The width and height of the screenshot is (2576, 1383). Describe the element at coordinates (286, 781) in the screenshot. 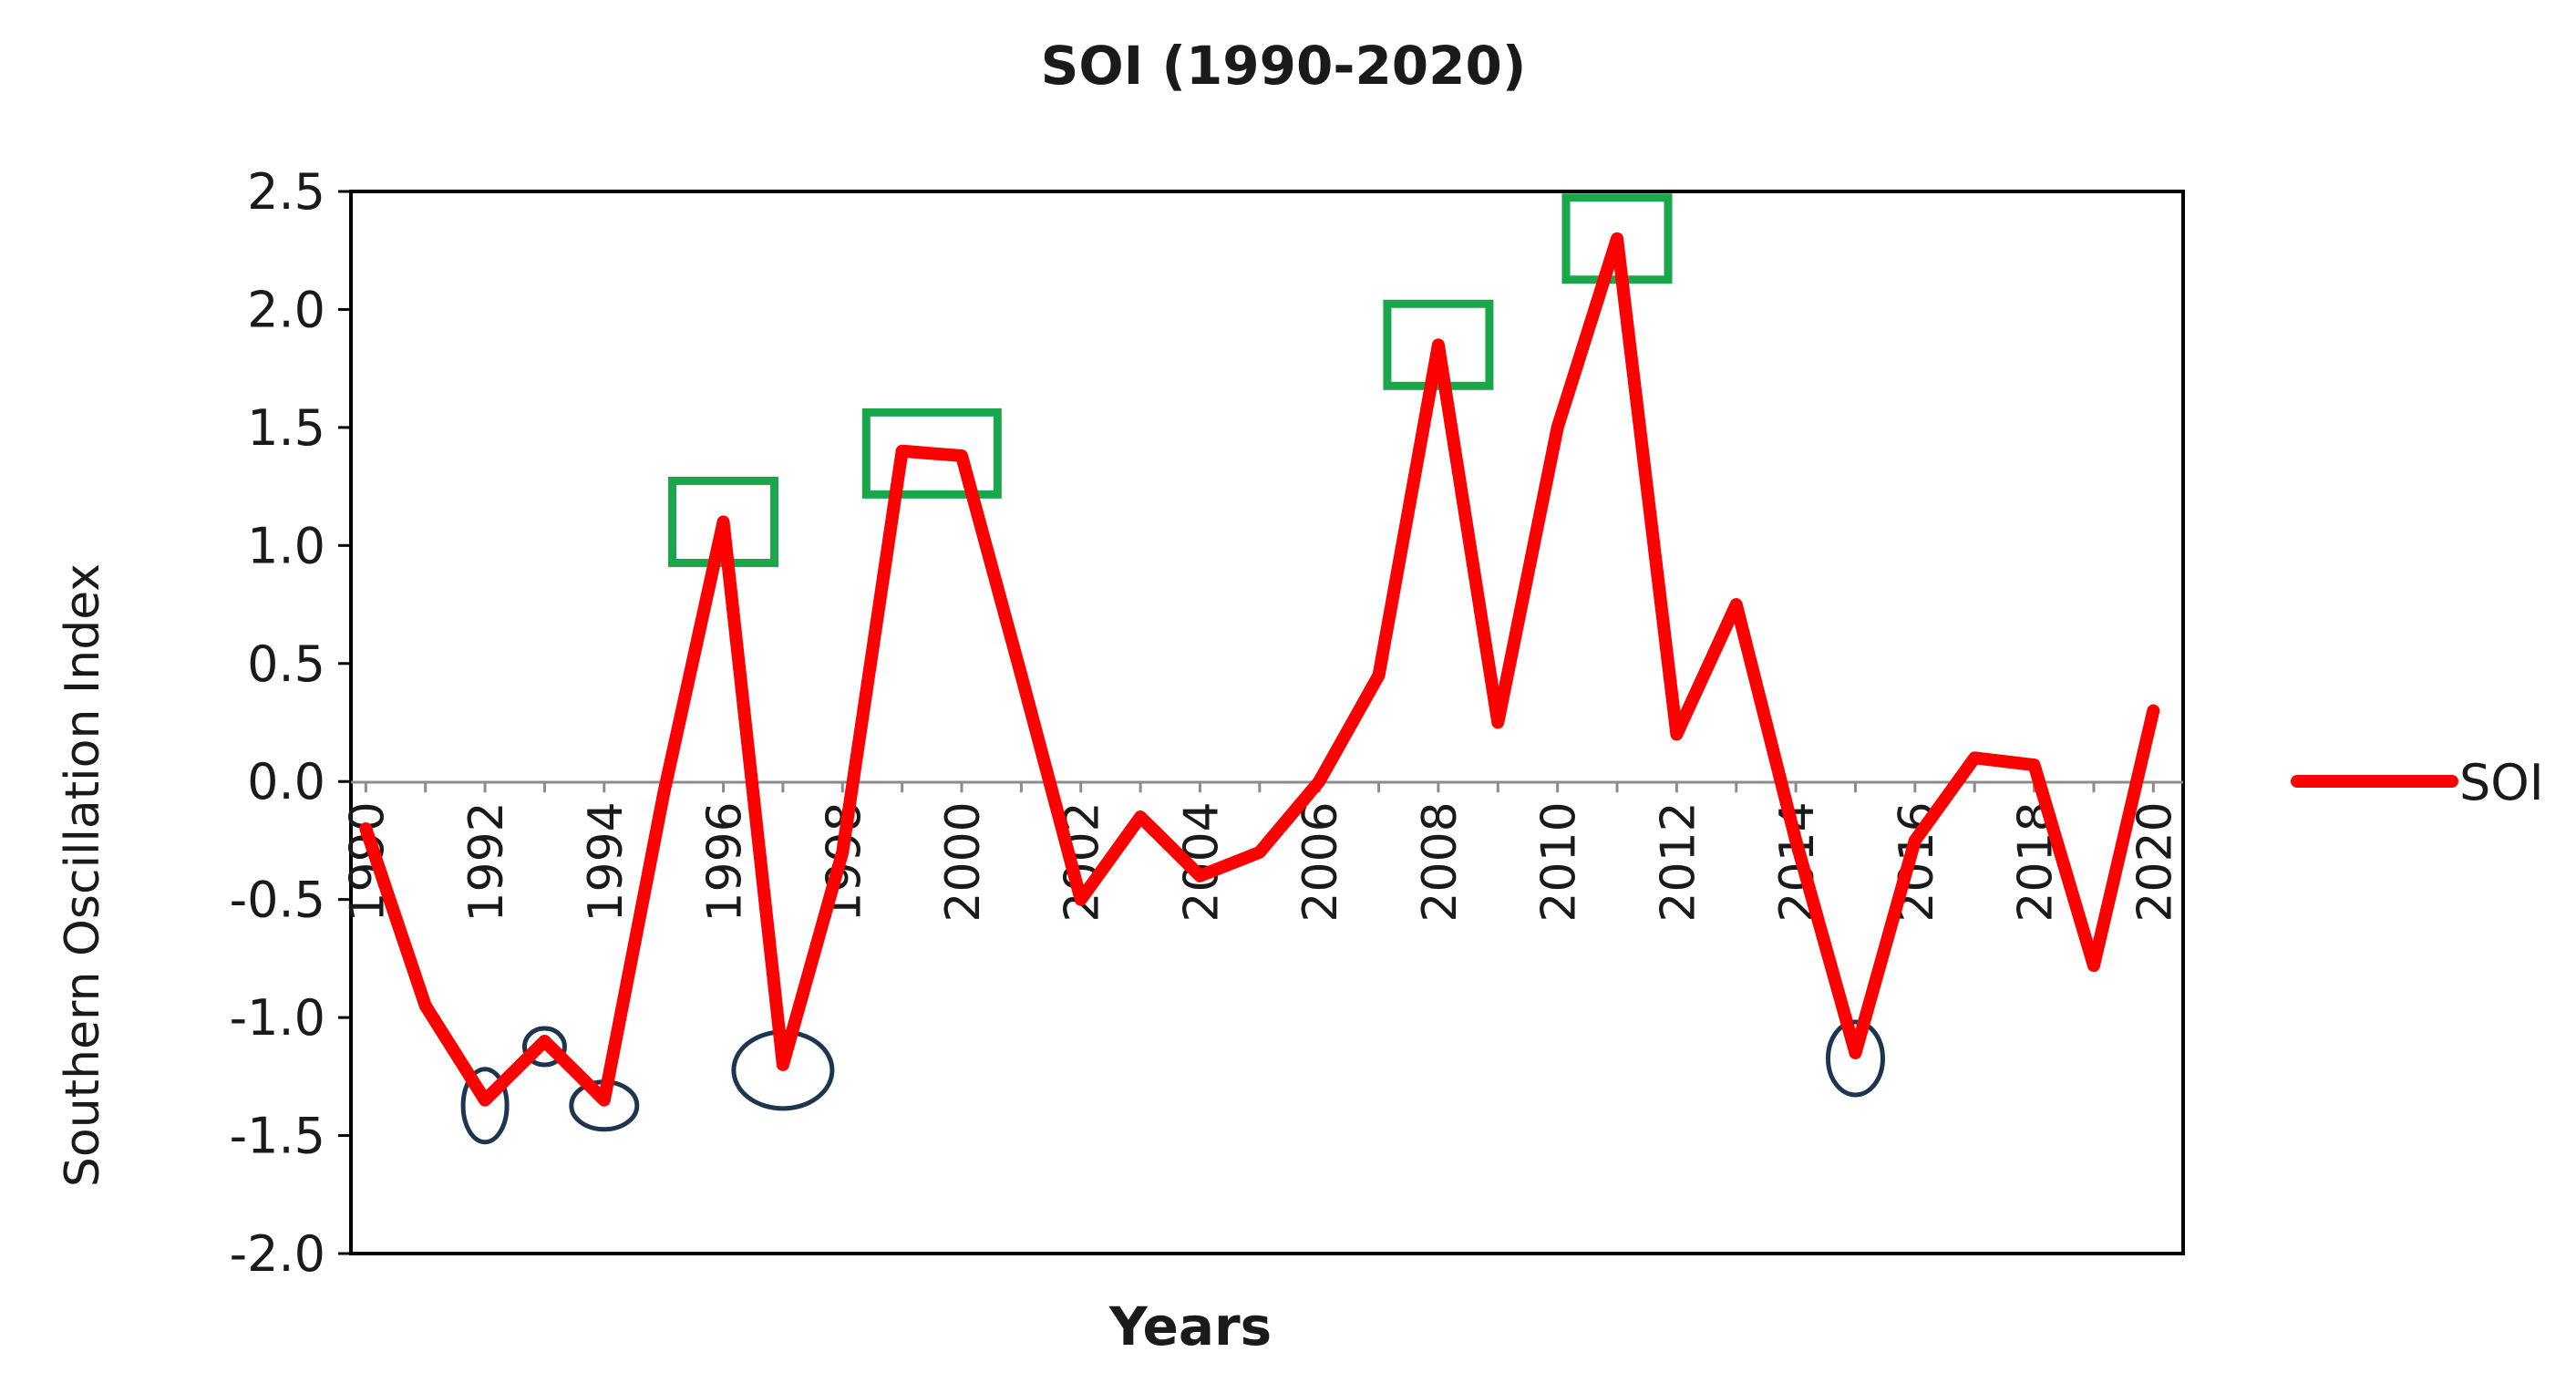

I see `y-tick-label: 0.0` at that location.